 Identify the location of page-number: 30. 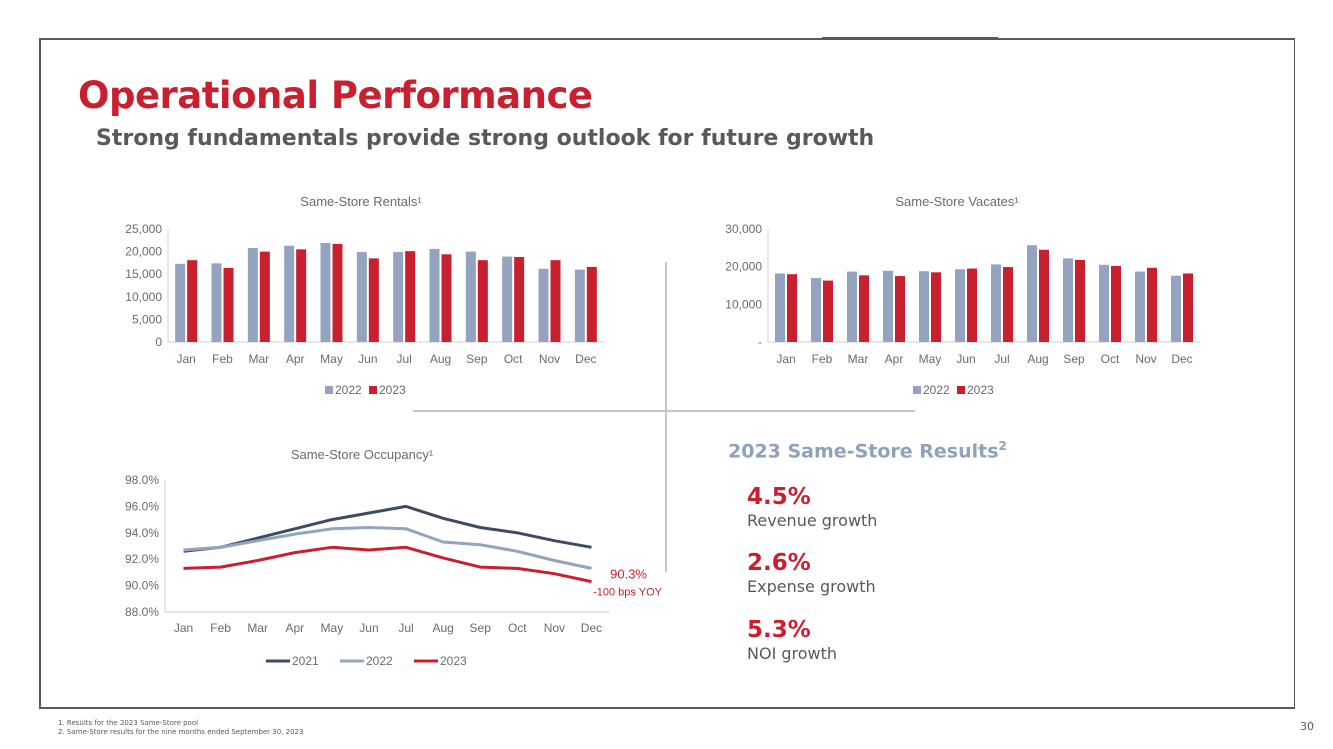
(1307, 726).